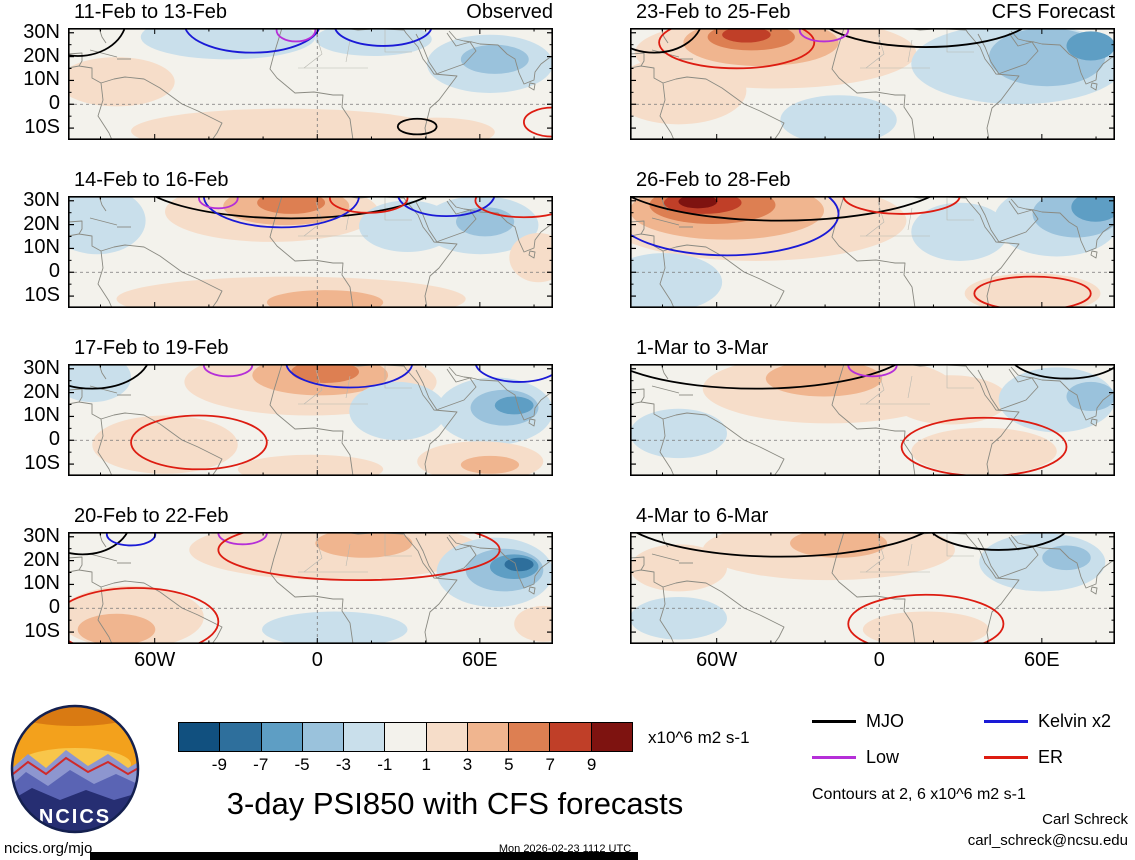 The width and height of the screenshot is (1135, 860). I want to click on logo-text: NCICS, so click(75, 817).